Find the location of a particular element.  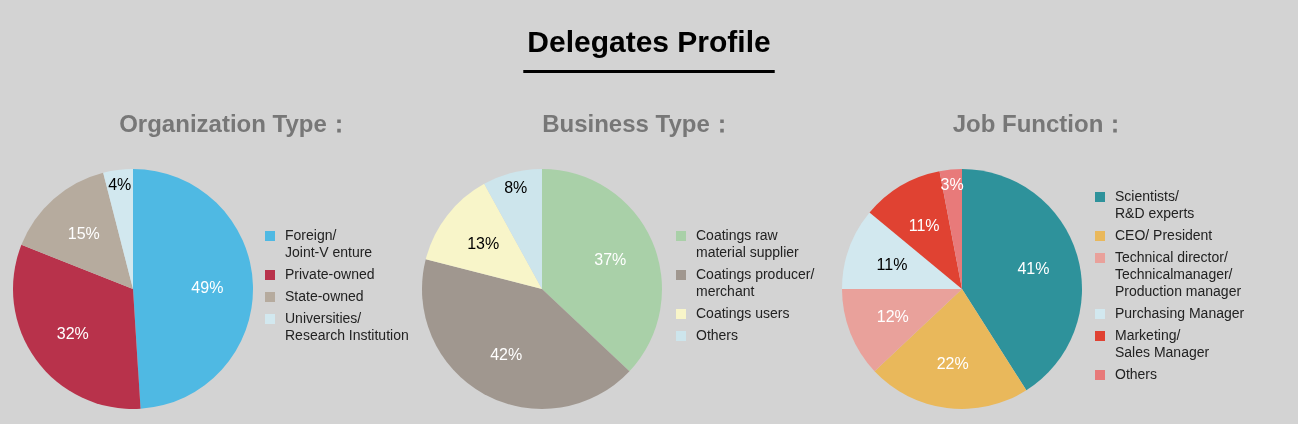

data-label: 32% is located at coordinates (72, 333).